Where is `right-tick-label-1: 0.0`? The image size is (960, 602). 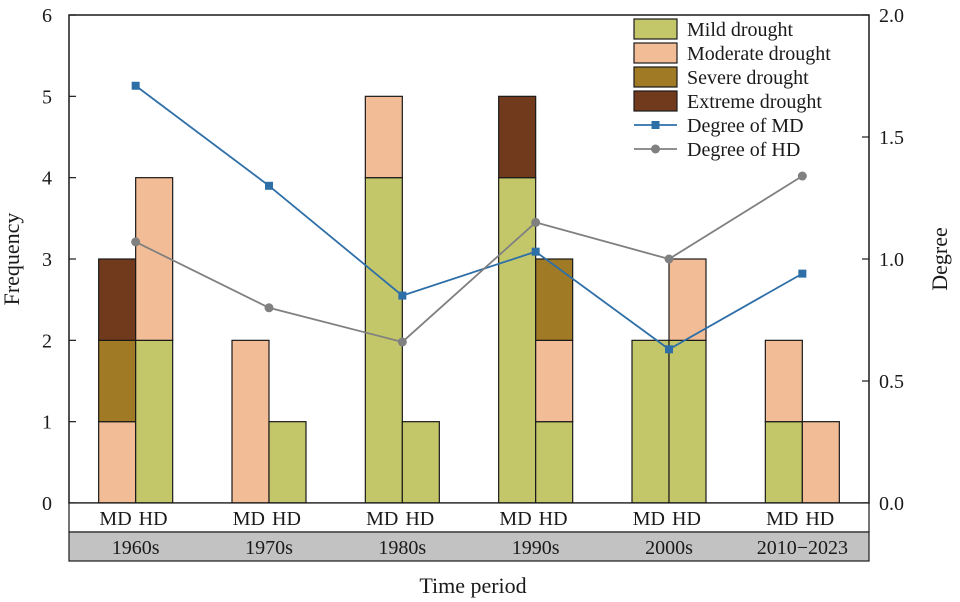
right-tick-label-1: 0.0 is located at coordinates (891, 504).